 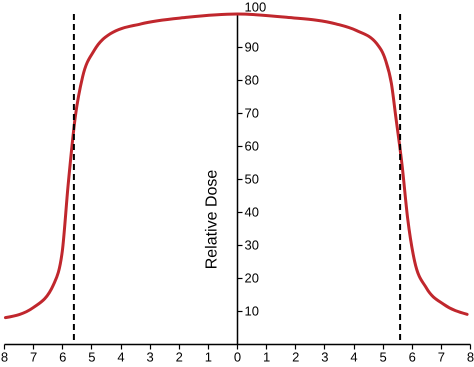 I want to click on y-tick-label: 30, so click(x=251, y=245).